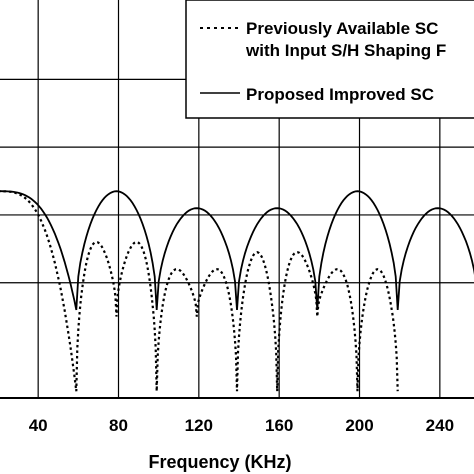 The width and height of the screenshot is (474, 474). I want to click on x-tick-label-0: 40, so click(38, 425).